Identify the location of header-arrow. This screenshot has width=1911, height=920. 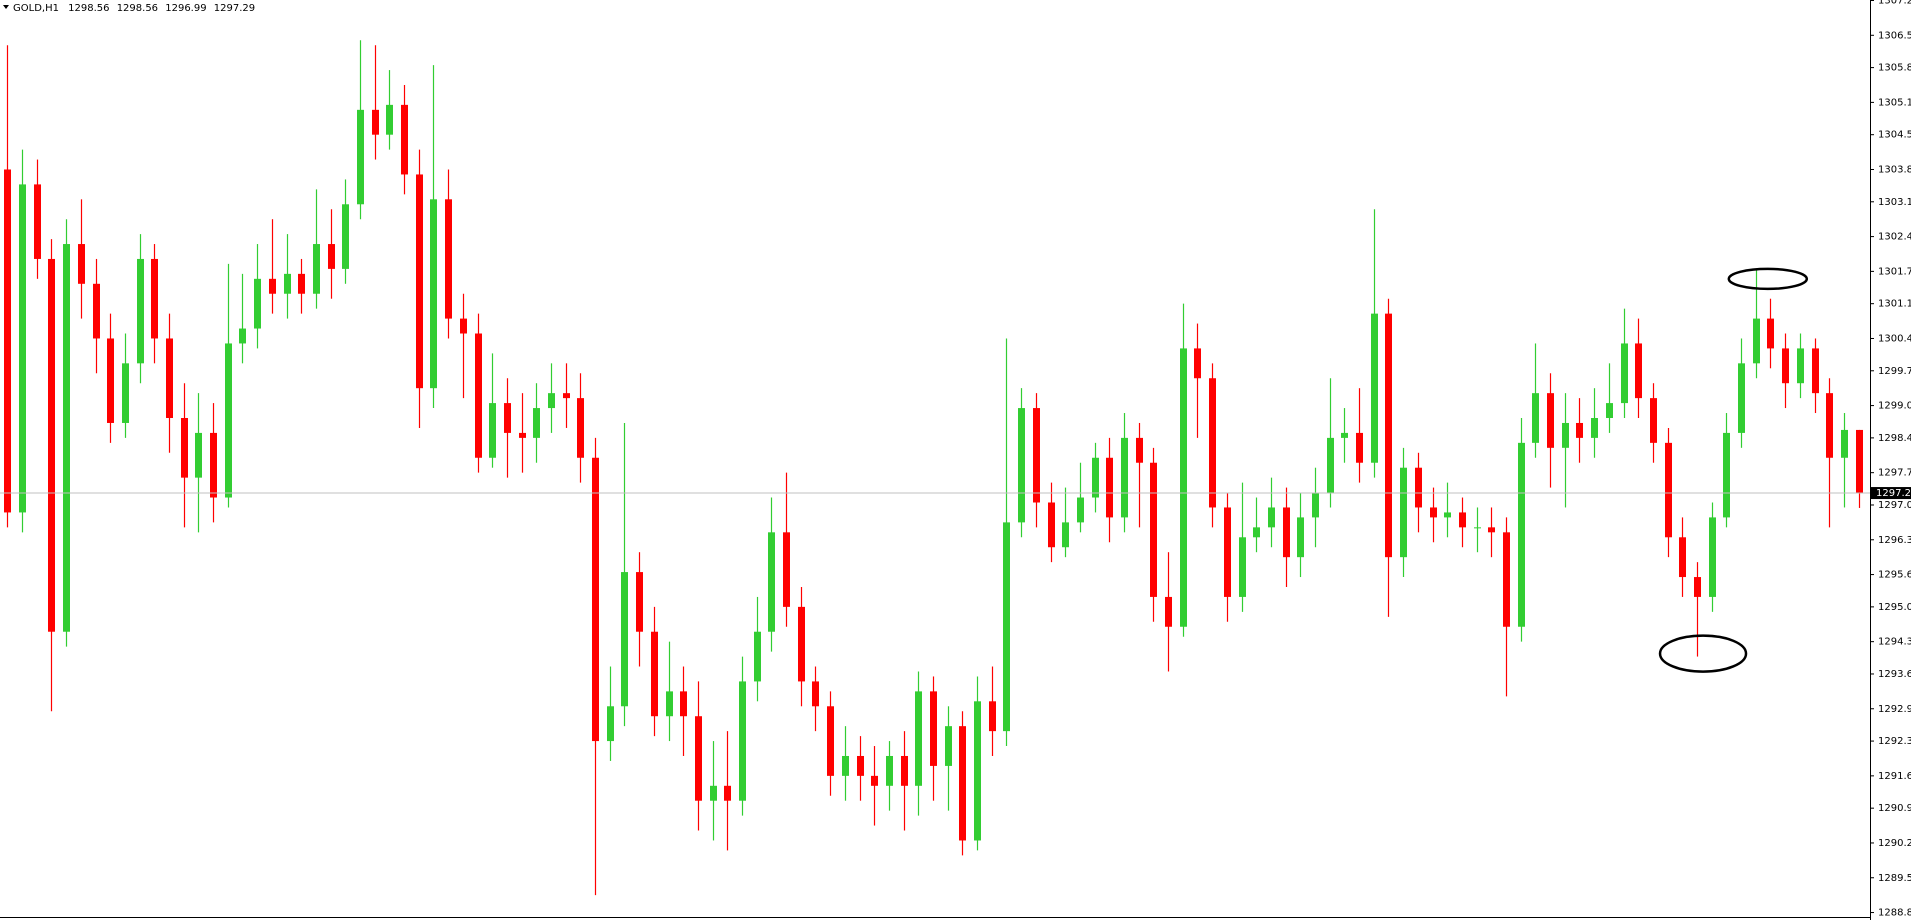
(6, 7).